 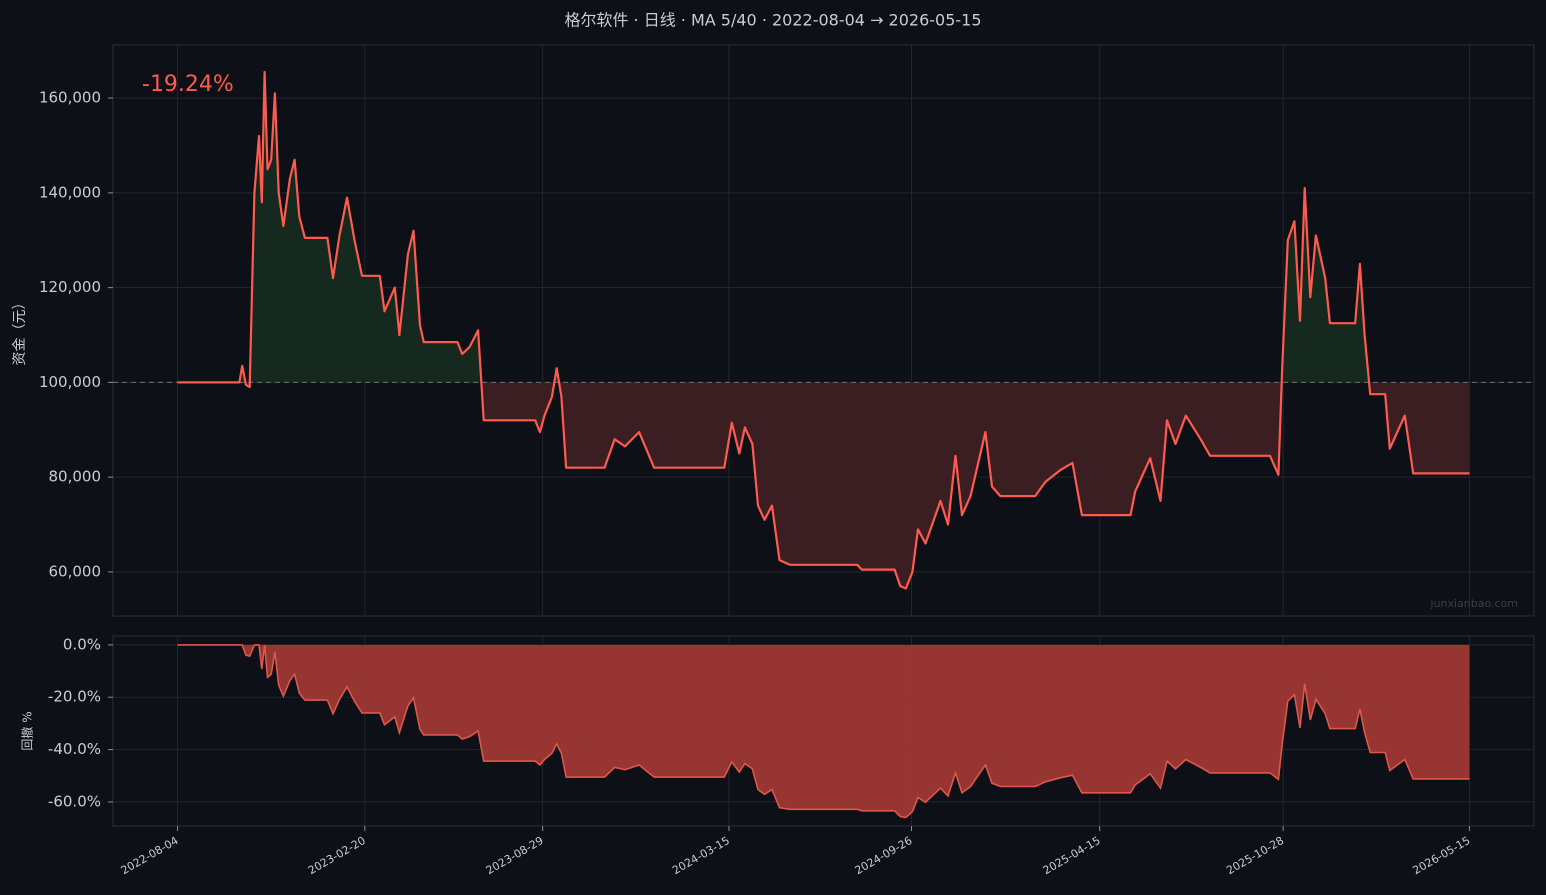 I want to click on y-tick-label: 60,000, so click(x=75, y=571).